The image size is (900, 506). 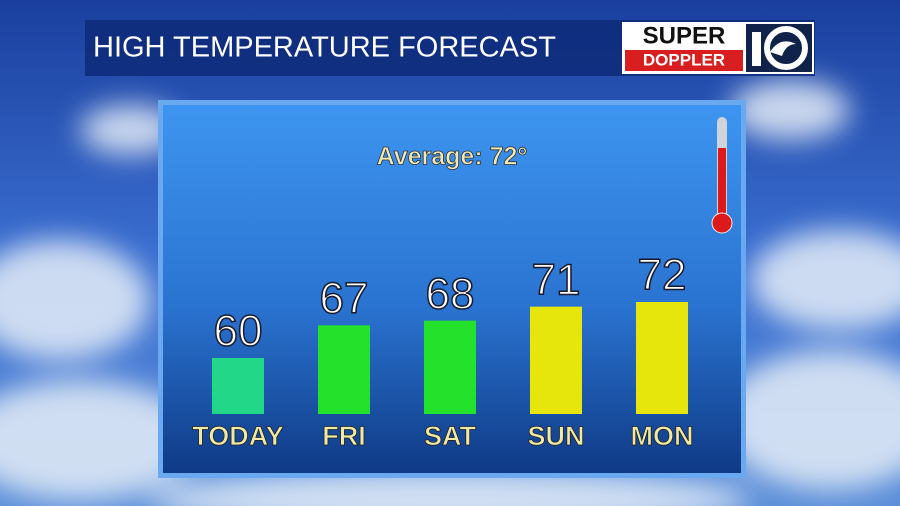 What do you see at coordinates (344, 298) in the screenshot?
I see `value-label: 67` at bounding box center [344, 298].